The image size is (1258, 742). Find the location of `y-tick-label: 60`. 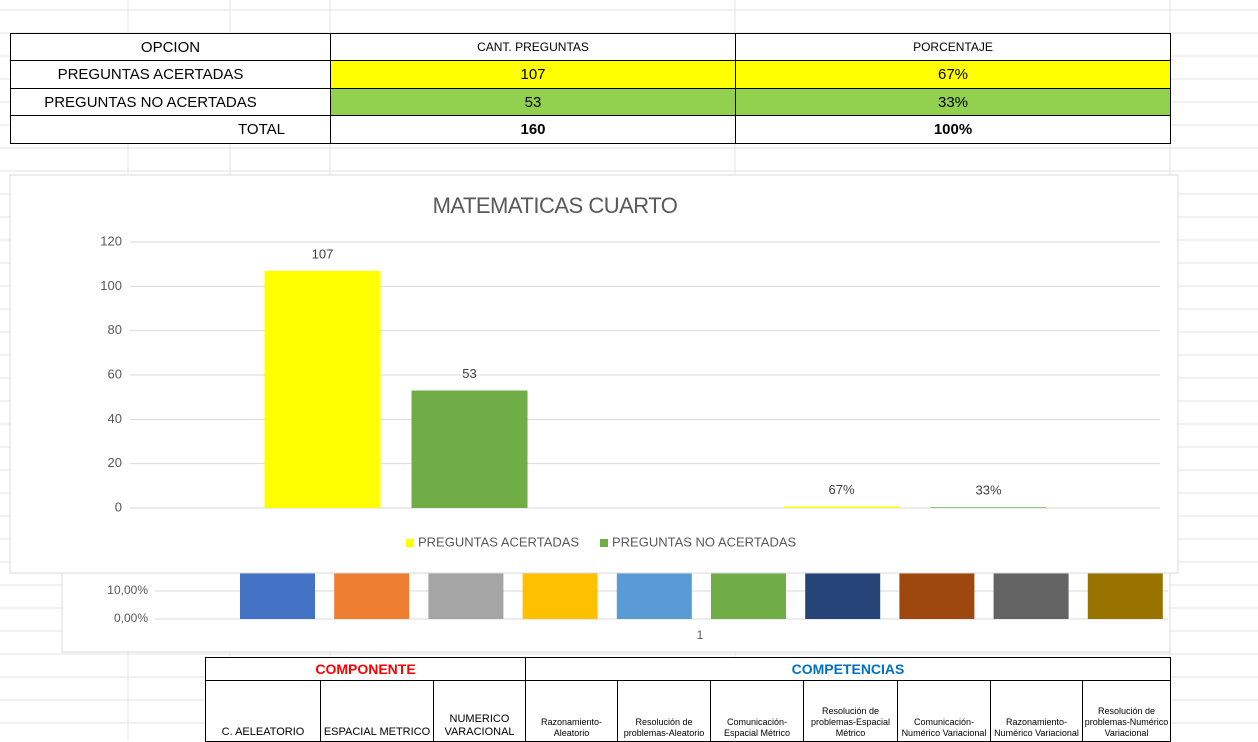

y-tick-label: 60 is located at coordinates (115, 373).